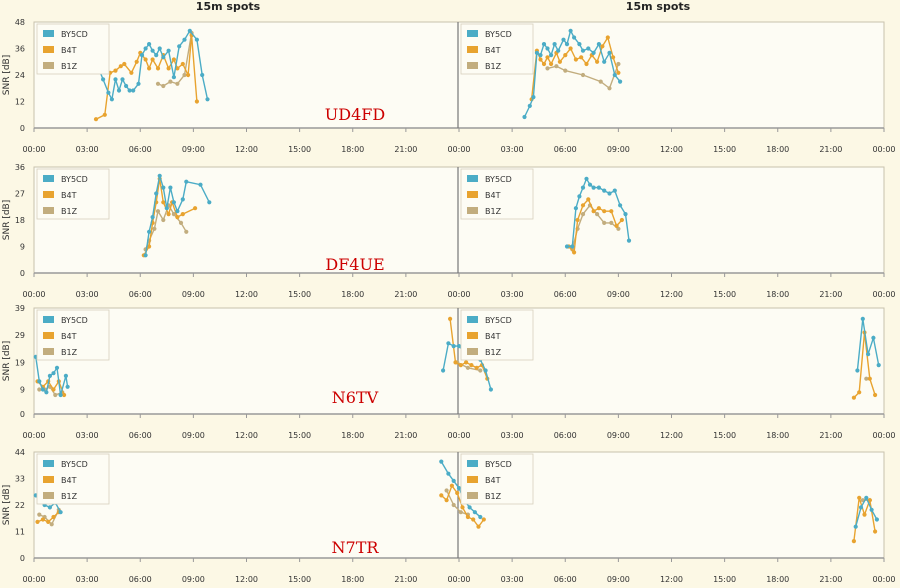 This screenshot has width=900, height=588. I want to click on y-tick-label: 44, so click(20, 452).